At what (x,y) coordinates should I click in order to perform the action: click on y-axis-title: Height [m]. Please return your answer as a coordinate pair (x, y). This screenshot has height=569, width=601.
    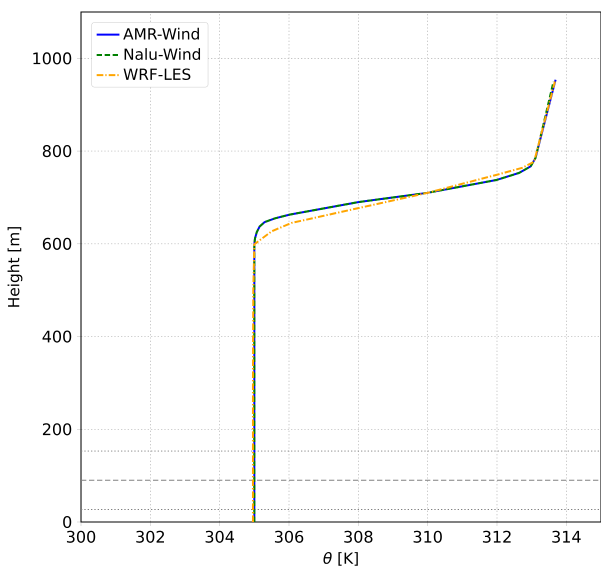
    Looking at the image, I should click on (15, 267).